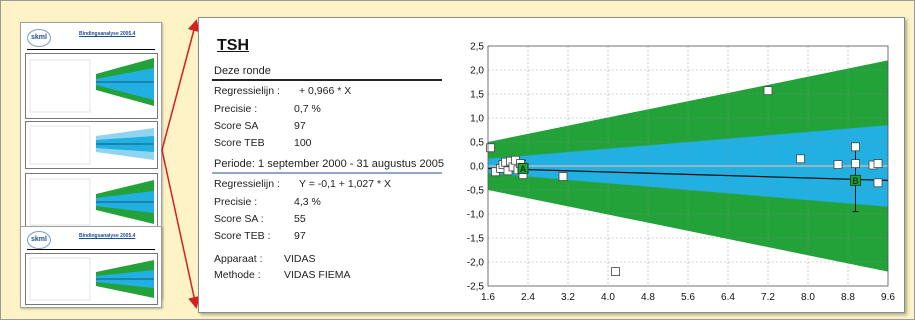 Image resolution: width=915 pixels, height=320 pixels. I want to click on current-round-heading: Deze ronde, so click(242, 71).